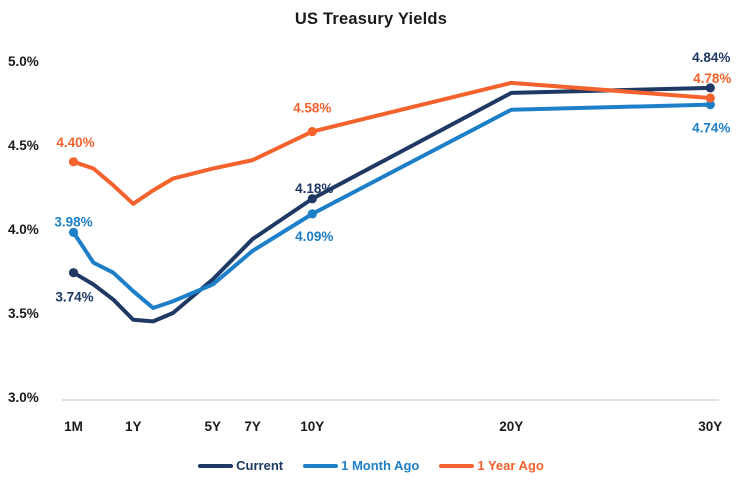 The width and height of the screenshot is (742, 493). I want to click on legend-label-current: Current, so click(260, 465).